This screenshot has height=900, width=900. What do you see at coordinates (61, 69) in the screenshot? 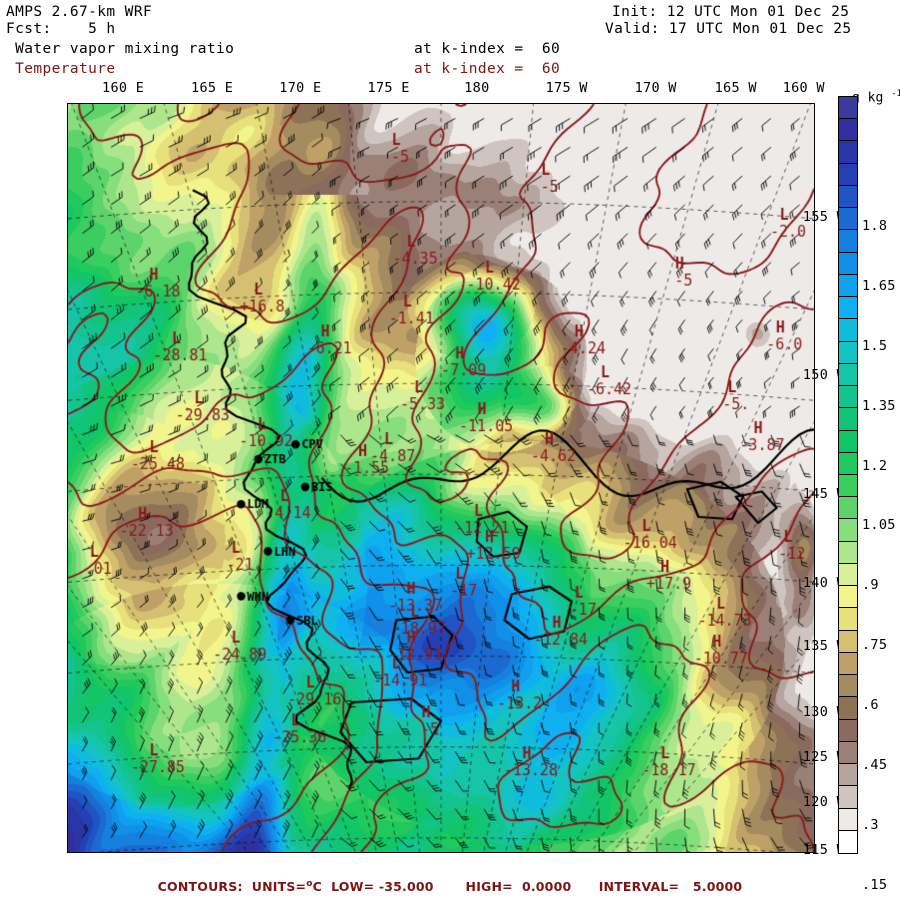
I see `secondary-field-label: Temperature` at bounding box center [61, 69].